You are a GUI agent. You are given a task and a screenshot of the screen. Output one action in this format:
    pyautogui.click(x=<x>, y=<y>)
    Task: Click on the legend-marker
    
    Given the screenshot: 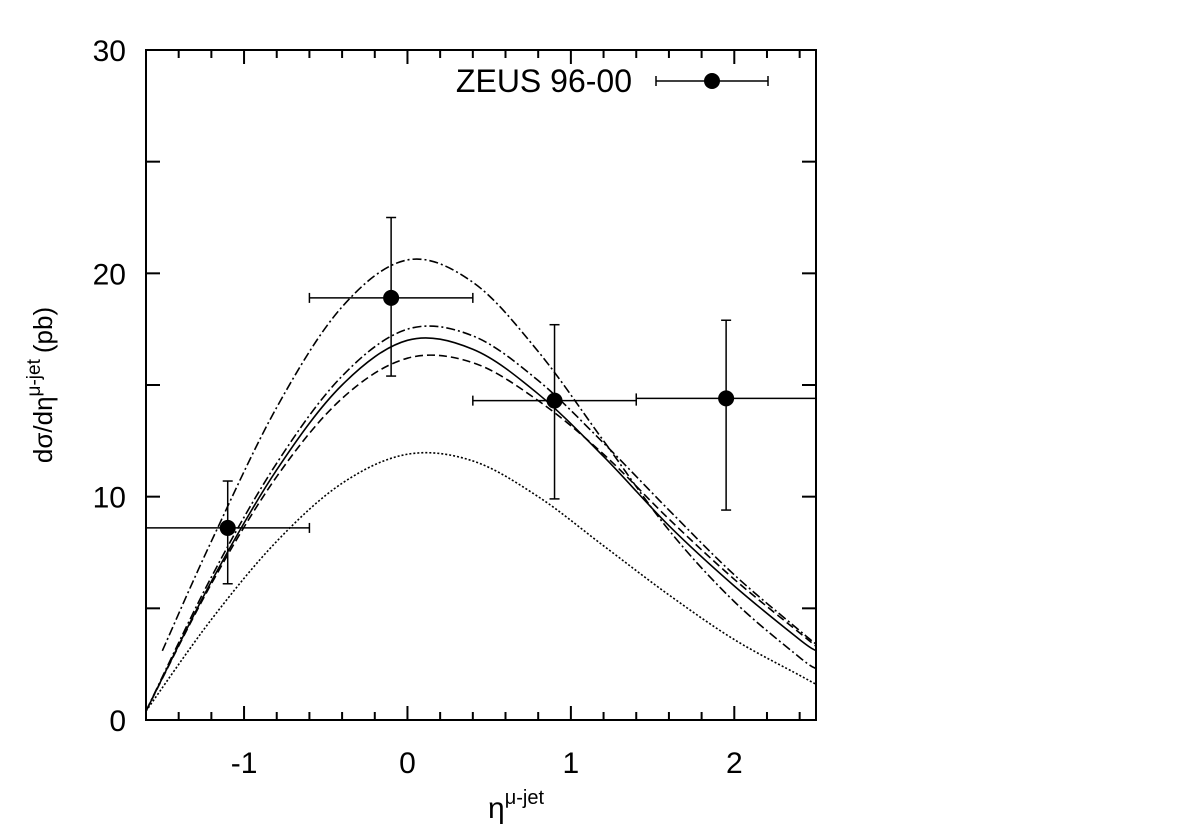 What is the action you would take?
    pyautogui.click(x=712, y=81)
    